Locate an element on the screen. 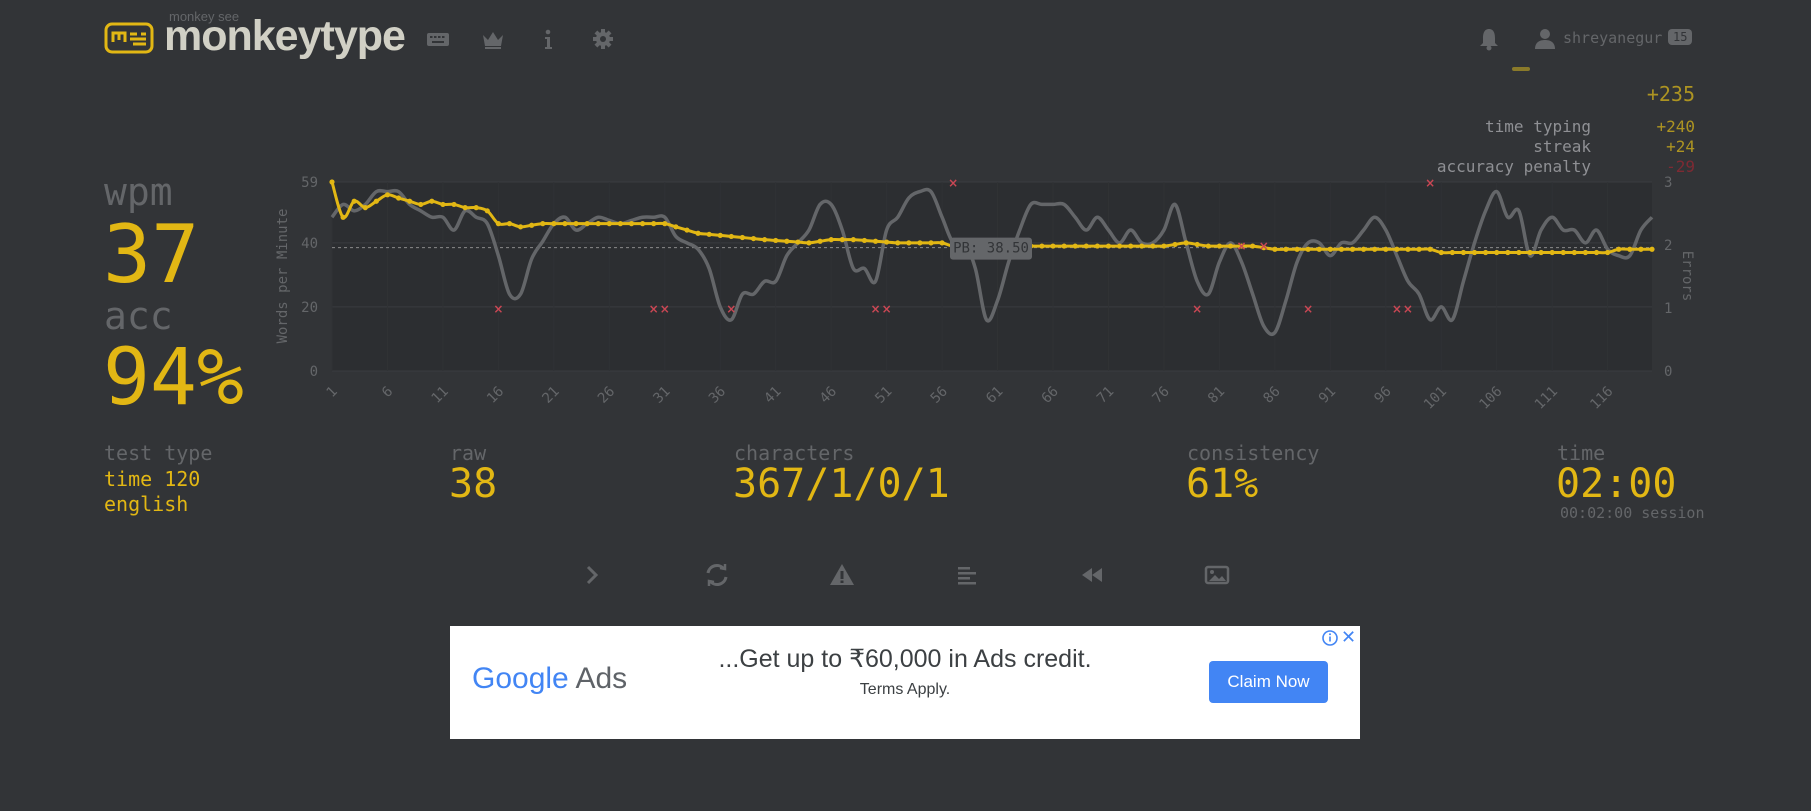 Image resolution: width=1811 pixels, height=811 pixels. info-icon is located at coordinates (548, 39).